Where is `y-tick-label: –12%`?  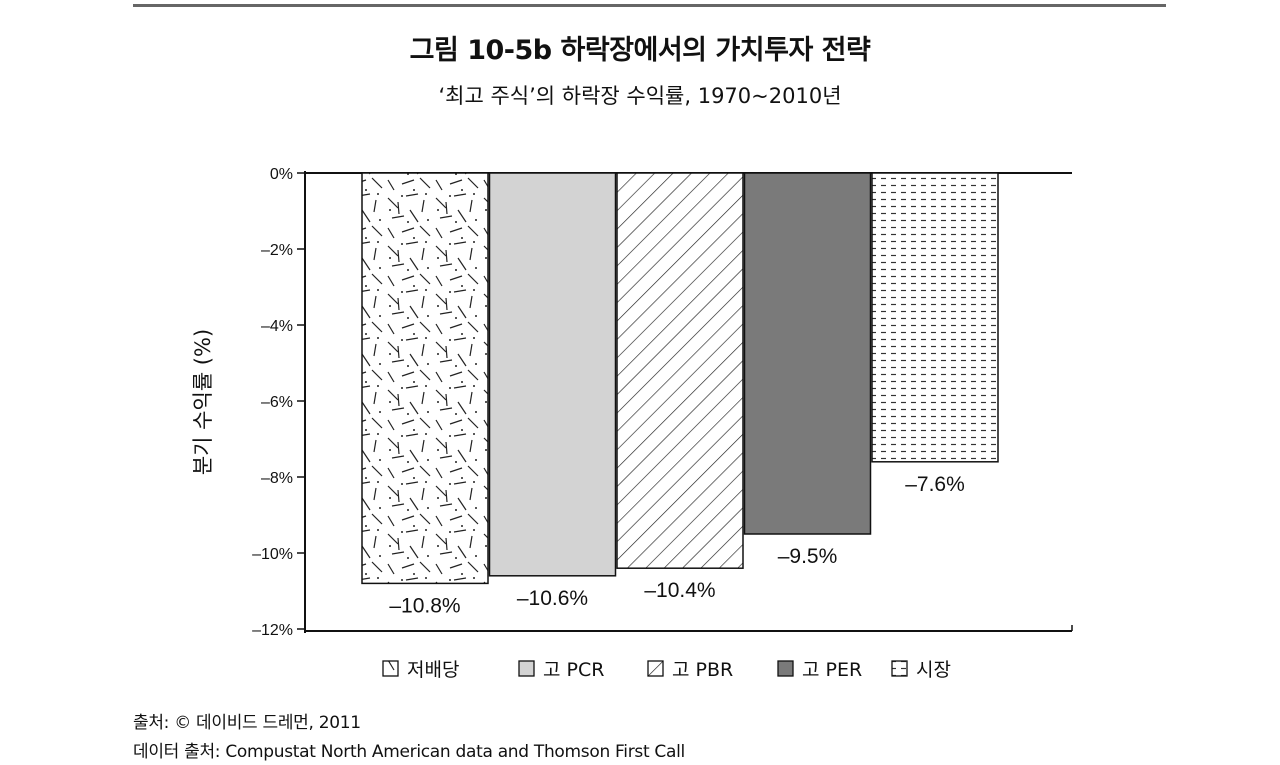 y-tick-label: –12% is located at coordinates (272, 630).